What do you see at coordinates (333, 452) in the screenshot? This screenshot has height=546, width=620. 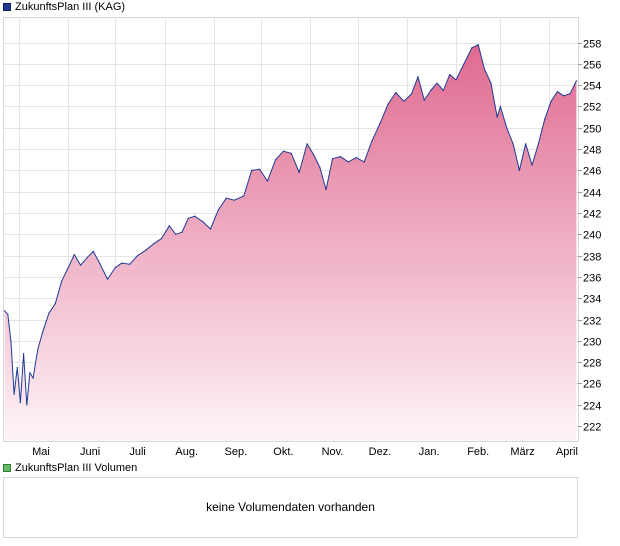 I see `x-tick-label: Nov.` at bounding box center [333, 452].